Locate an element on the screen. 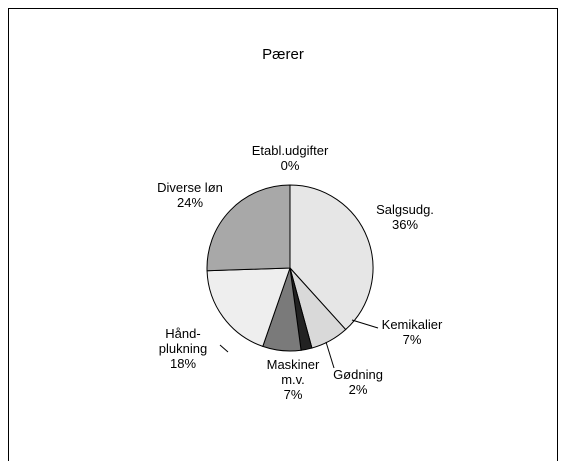  slice-value-label: 24% is located at coordinates (190, 202).